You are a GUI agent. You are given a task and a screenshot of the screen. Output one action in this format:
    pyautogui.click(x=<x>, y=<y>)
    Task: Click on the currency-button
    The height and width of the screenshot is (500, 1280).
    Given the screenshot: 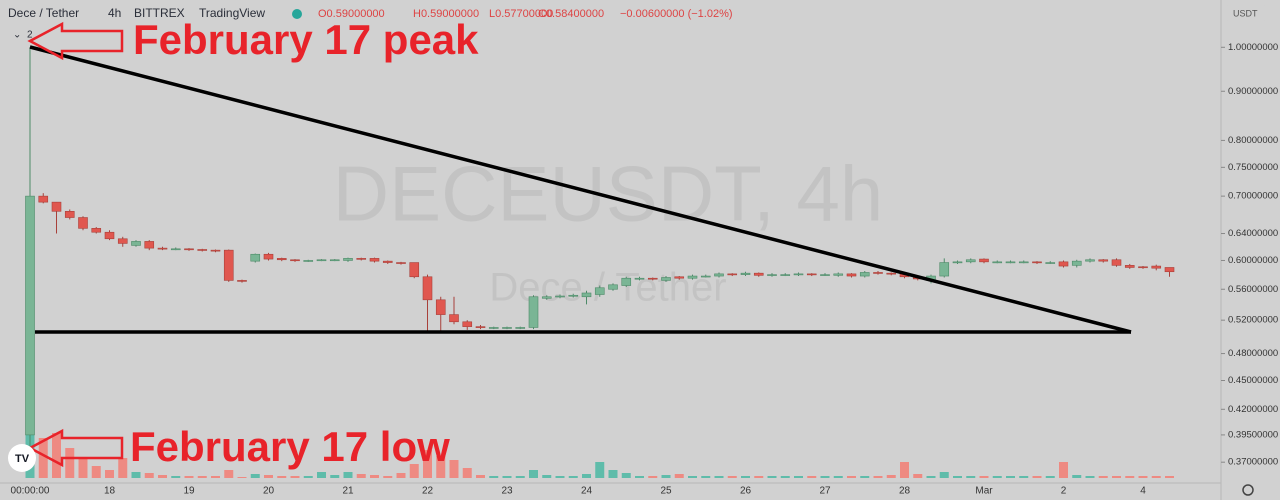 What is the action you would take?
    pyautogui.click(x=1246, y=13)
    